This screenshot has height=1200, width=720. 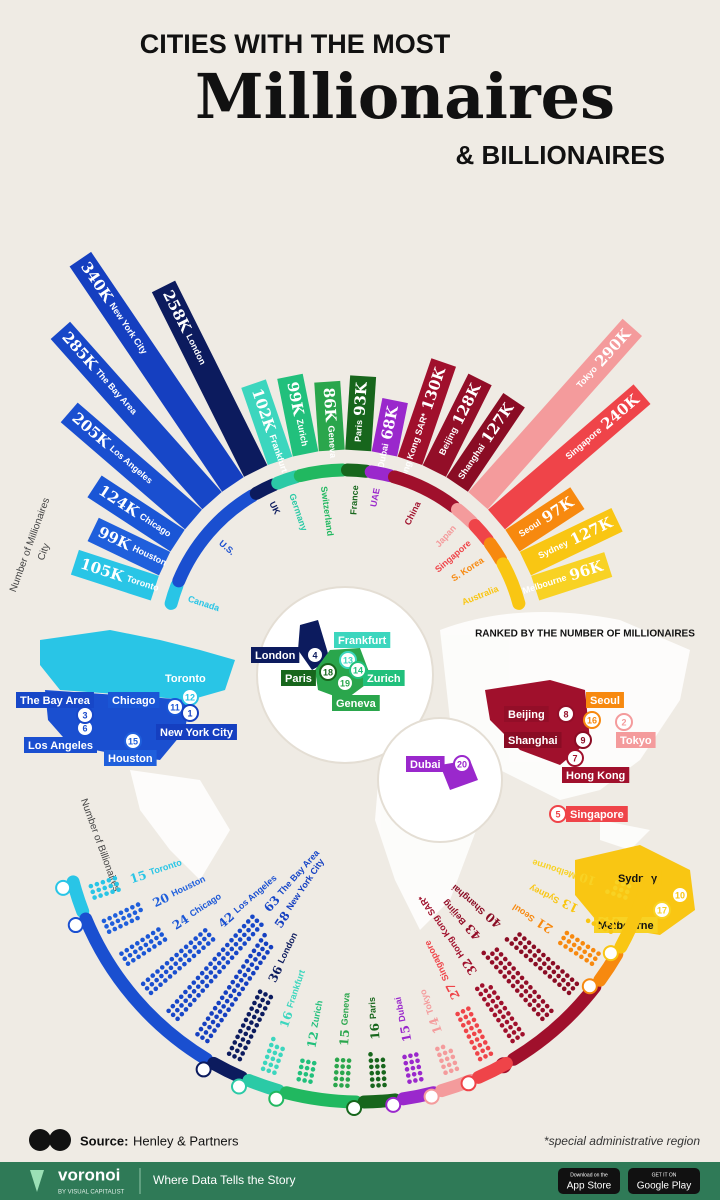 I want to click on map-china, so click(x=537, y=722).